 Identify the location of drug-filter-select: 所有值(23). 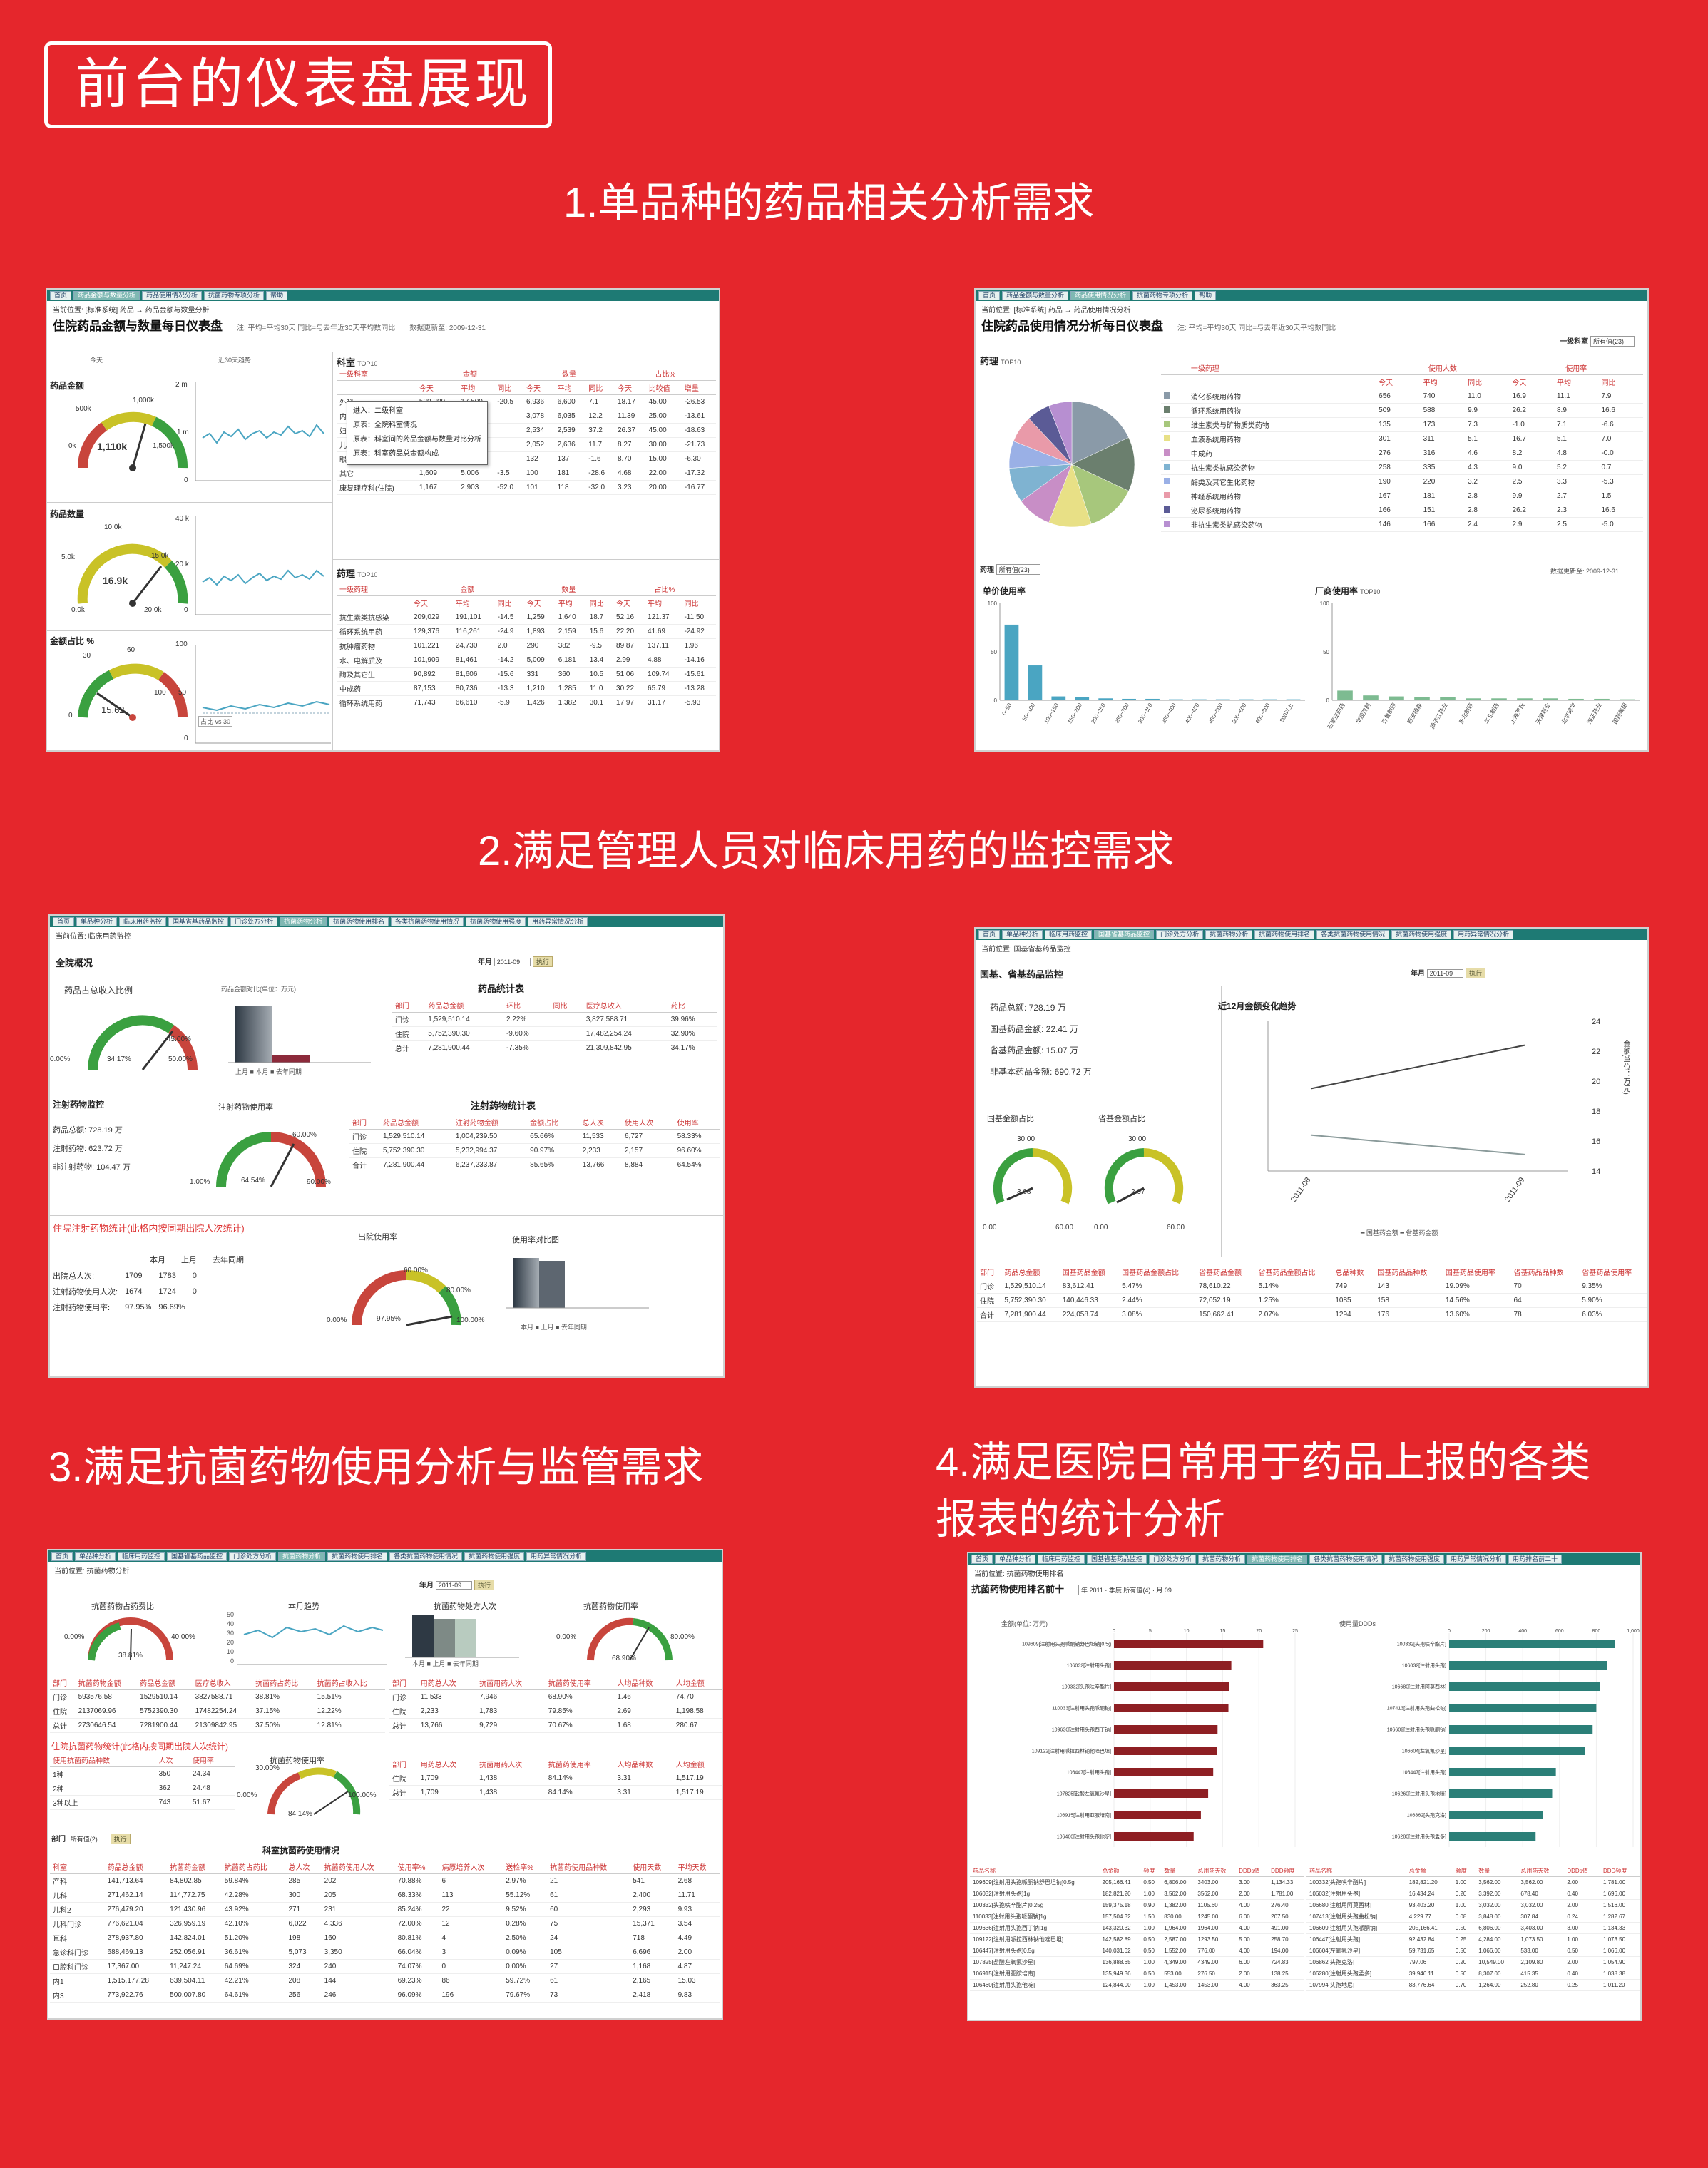
(1018, 569).